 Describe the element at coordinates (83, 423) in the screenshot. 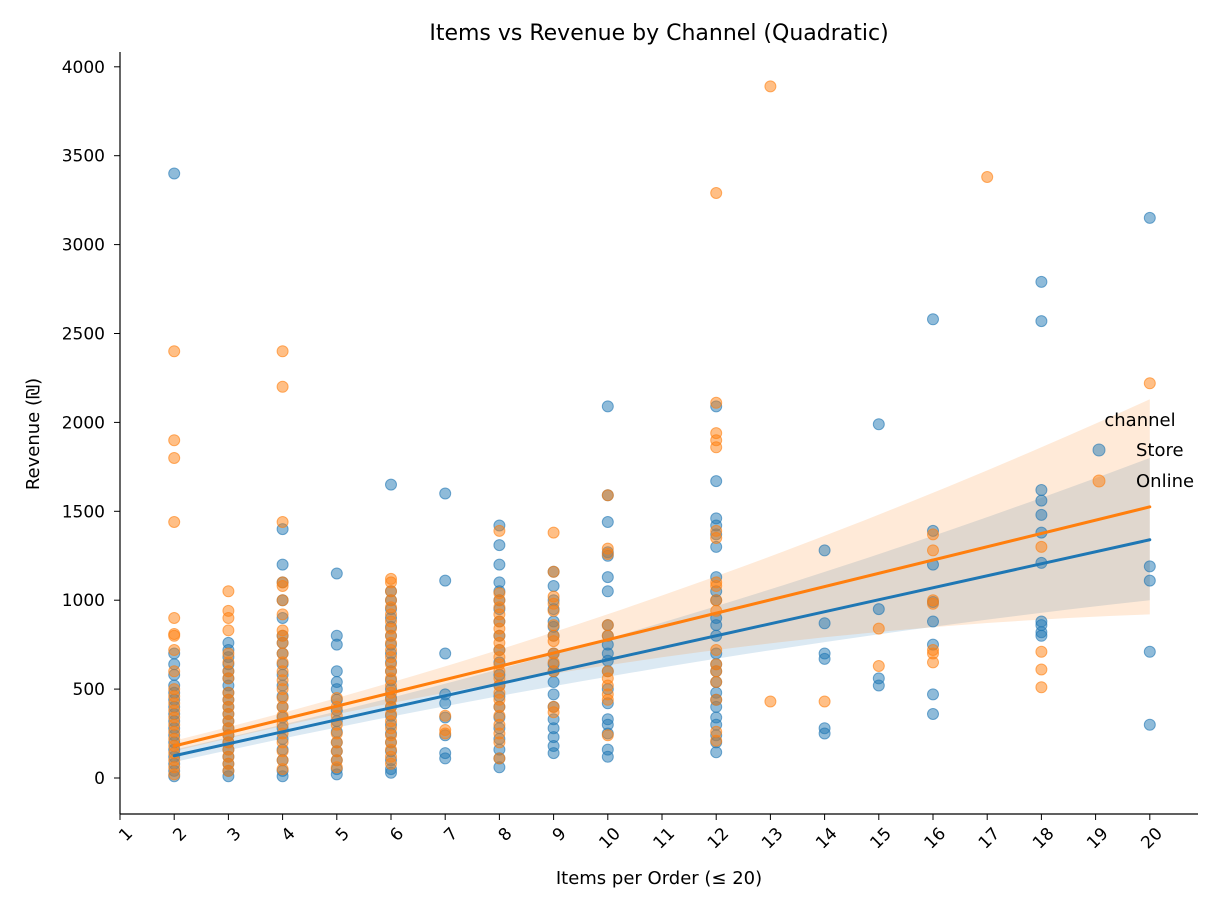

I see `y-tick-label: 2000` at that location.